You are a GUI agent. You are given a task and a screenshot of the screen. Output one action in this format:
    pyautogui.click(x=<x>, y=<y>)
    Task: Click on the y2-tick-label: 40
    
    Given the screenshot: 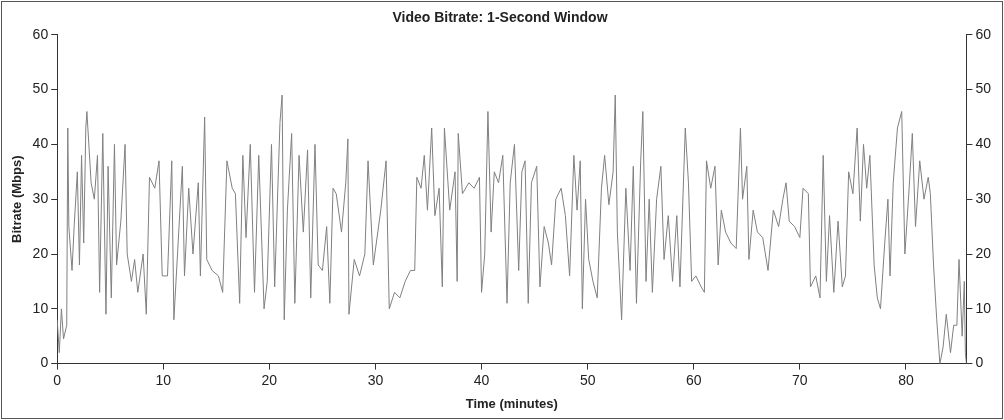 What is the action you would take?
    pyautogui.click(x=983, y=143)
    